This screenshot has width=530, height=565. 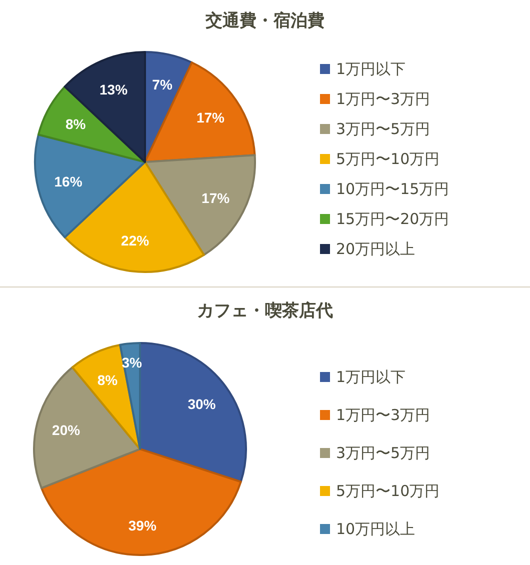 What do you see at coordinates (376, 249) in the screenshot?
I see `legend-label: 20万円以上` at bounding box center [376, 249].